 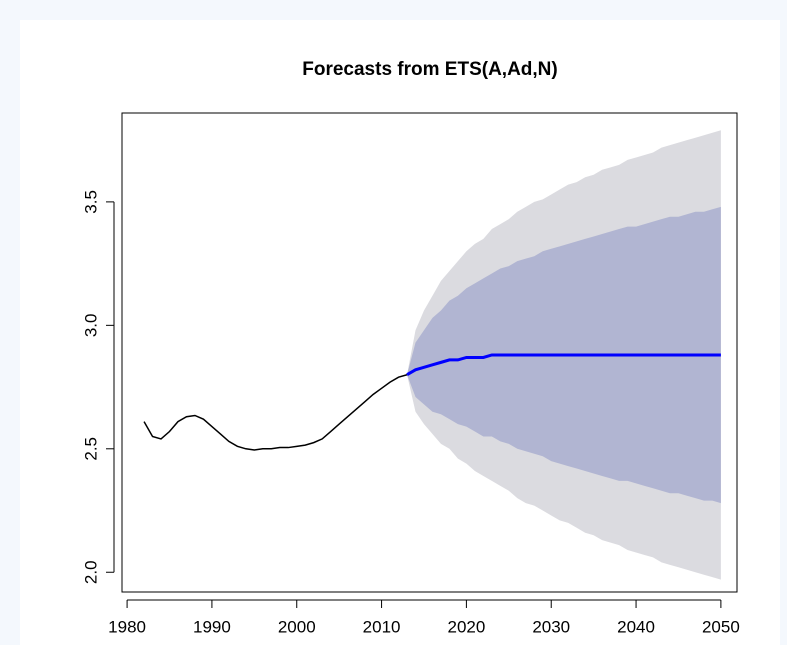 I want to click on x-tick-label: 1990, so click(x=212, y=626).